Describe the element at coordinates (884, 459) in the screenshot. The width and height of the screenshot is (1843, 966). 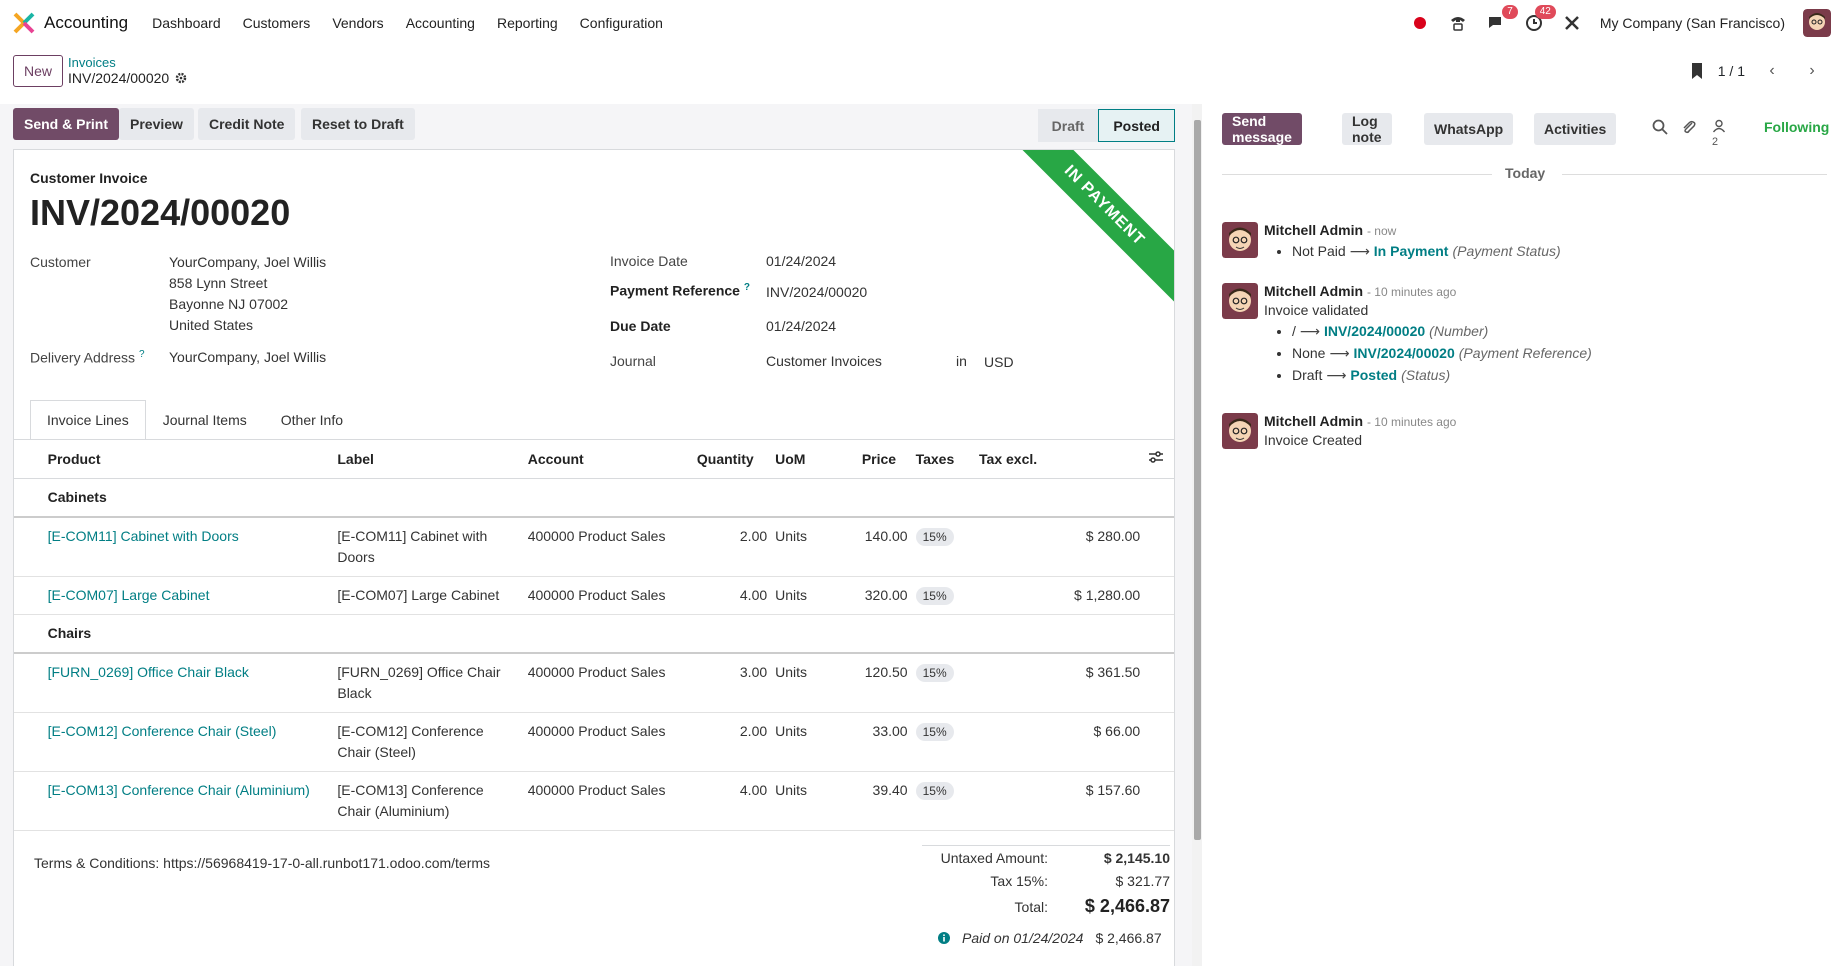
I see `header-price: Price` at that location.